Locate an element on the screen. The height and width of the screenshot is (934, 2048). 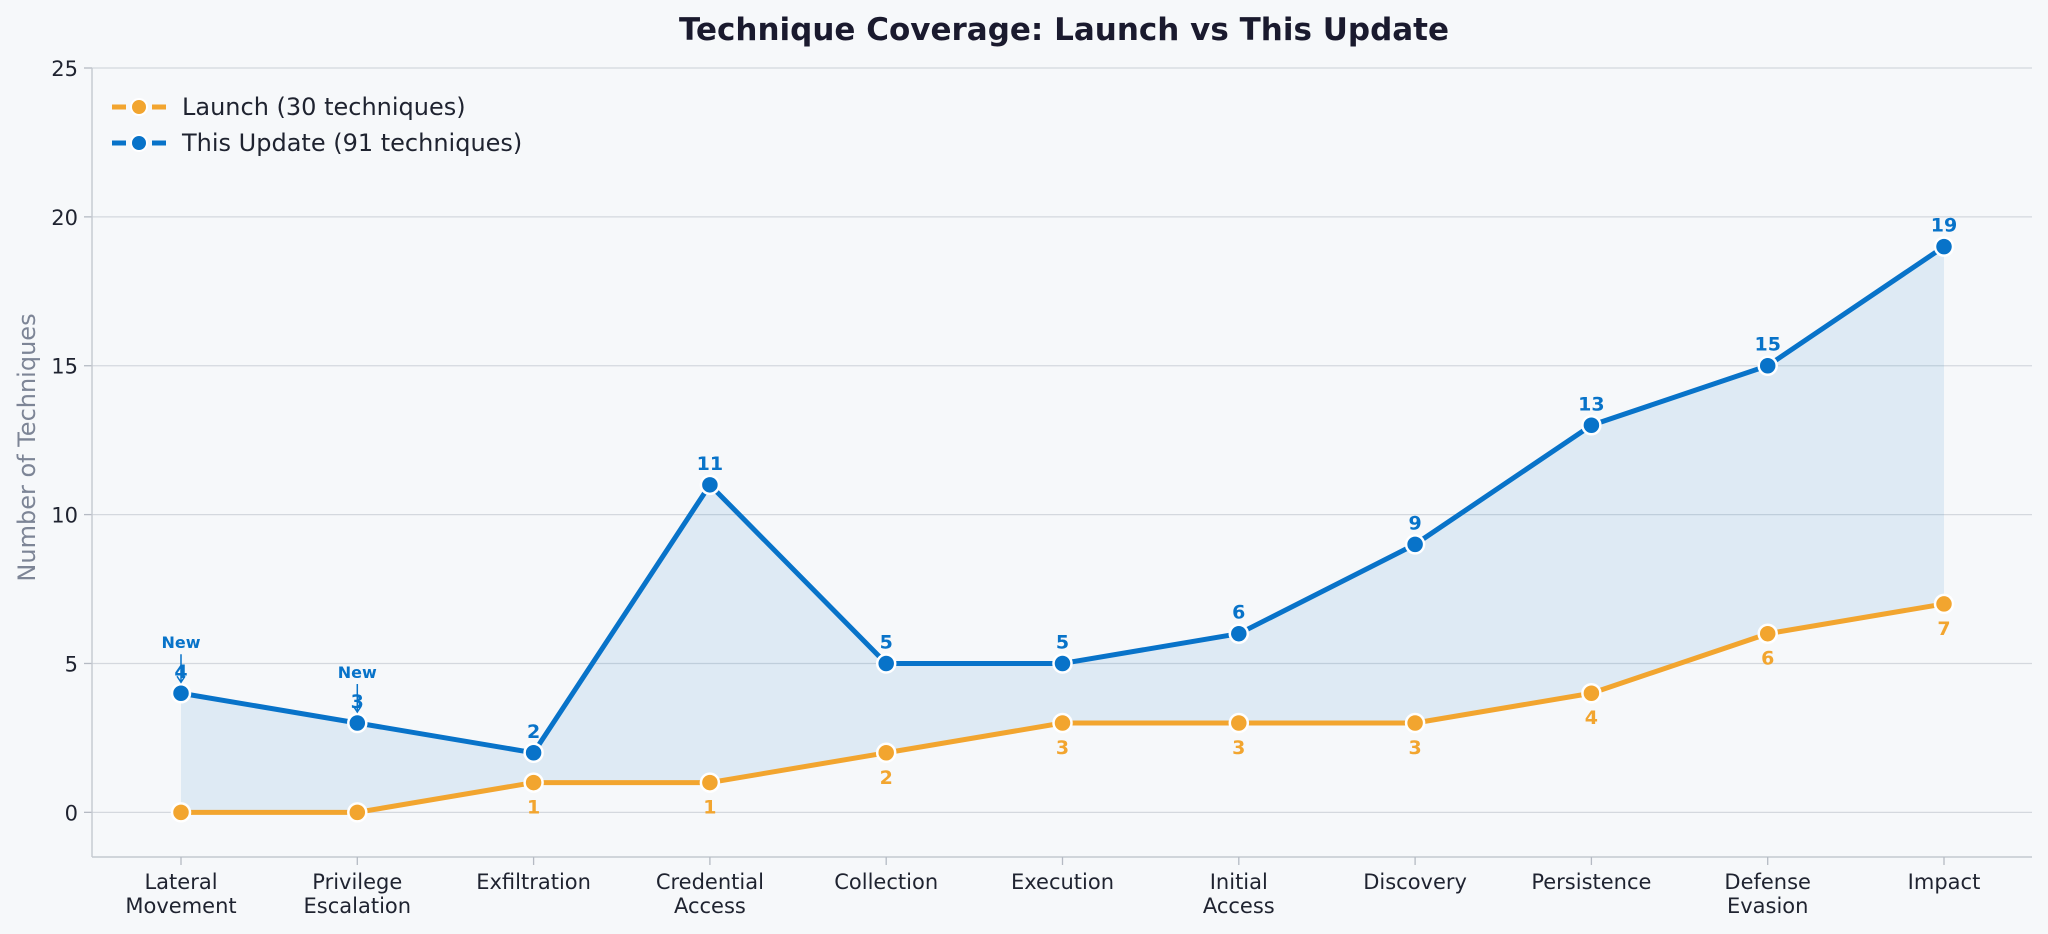
x-tick-label: Discovery is located at coordinates (1415, 882).